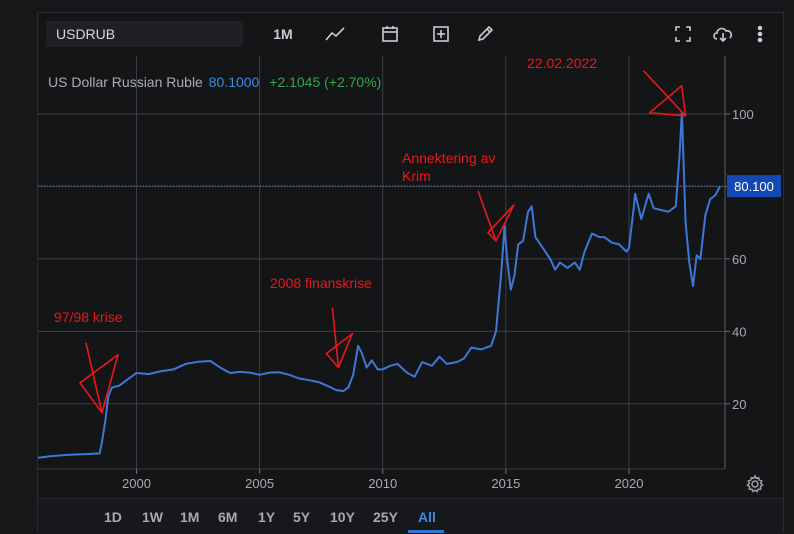  I want to click on x-tick-label: 2005, so click(259, 483).